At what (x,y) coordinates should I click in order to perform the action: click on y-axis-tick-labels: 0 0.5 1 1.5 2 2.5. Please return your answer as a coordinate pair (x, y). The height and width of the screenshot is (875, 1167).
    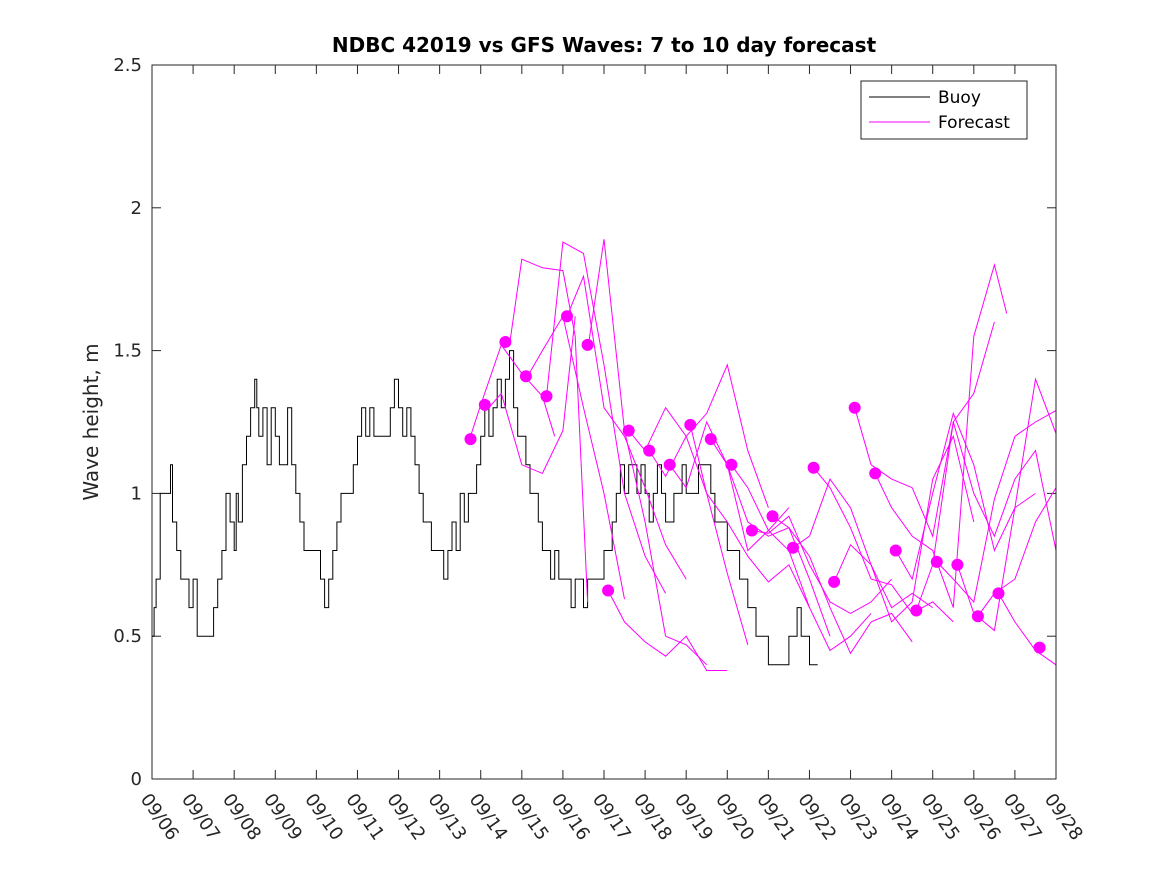
    Looking at the image, I should click on (127, 422).